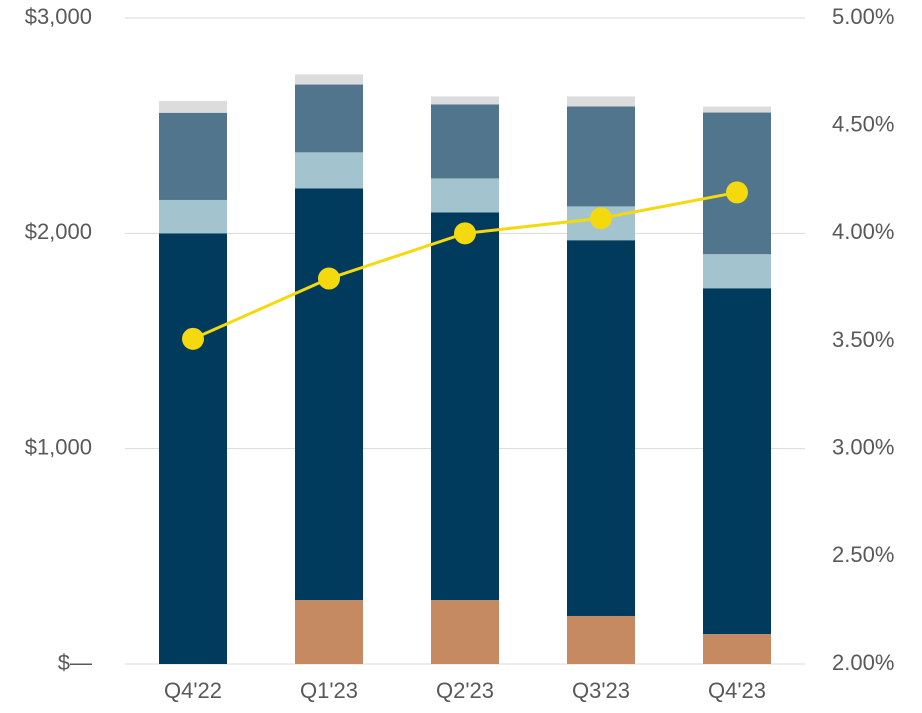  Describe the element at coordinates (863, 662) in the screenshot. I see `y2-tick-label: 2.00%` at that location.